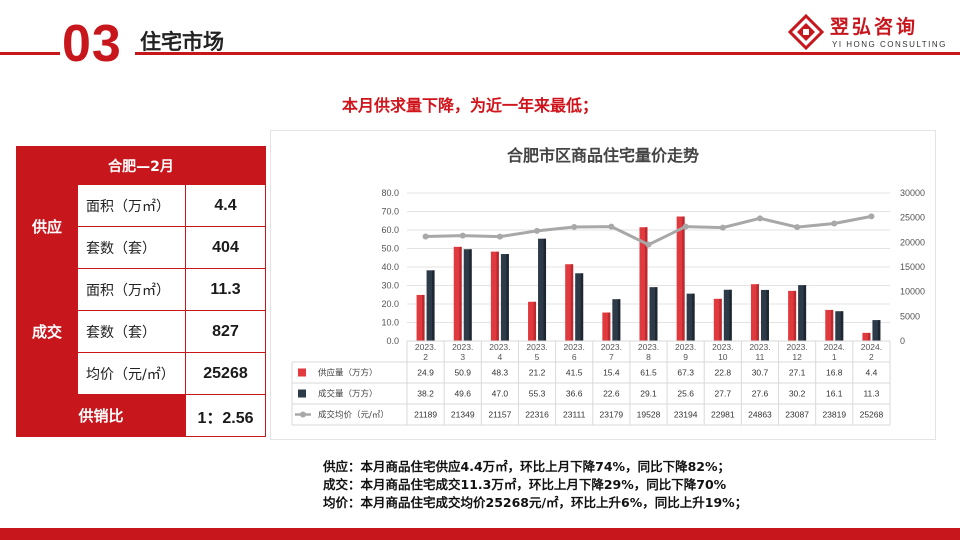 This screenshot has width=960, height=540. I want to click on y-right-tick-label: 25000, so click(912, 218).